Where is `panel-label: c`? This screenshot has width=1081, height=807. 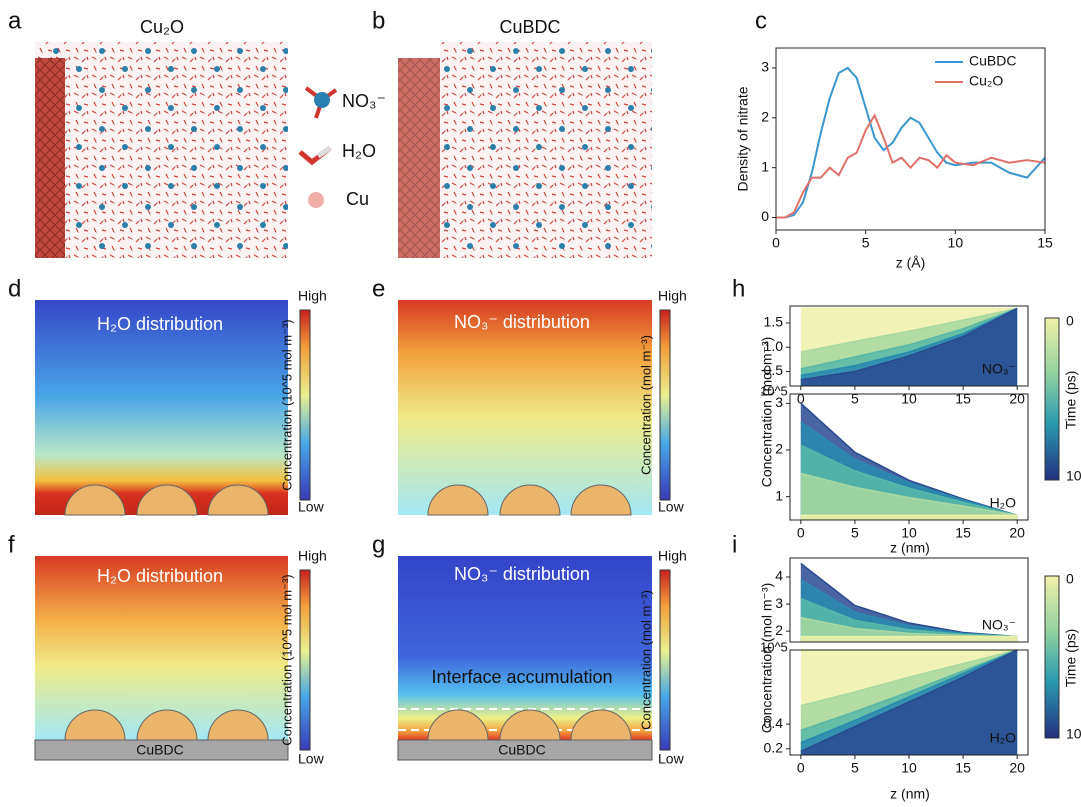 panel-label: c is located at coordinates (761, 20).